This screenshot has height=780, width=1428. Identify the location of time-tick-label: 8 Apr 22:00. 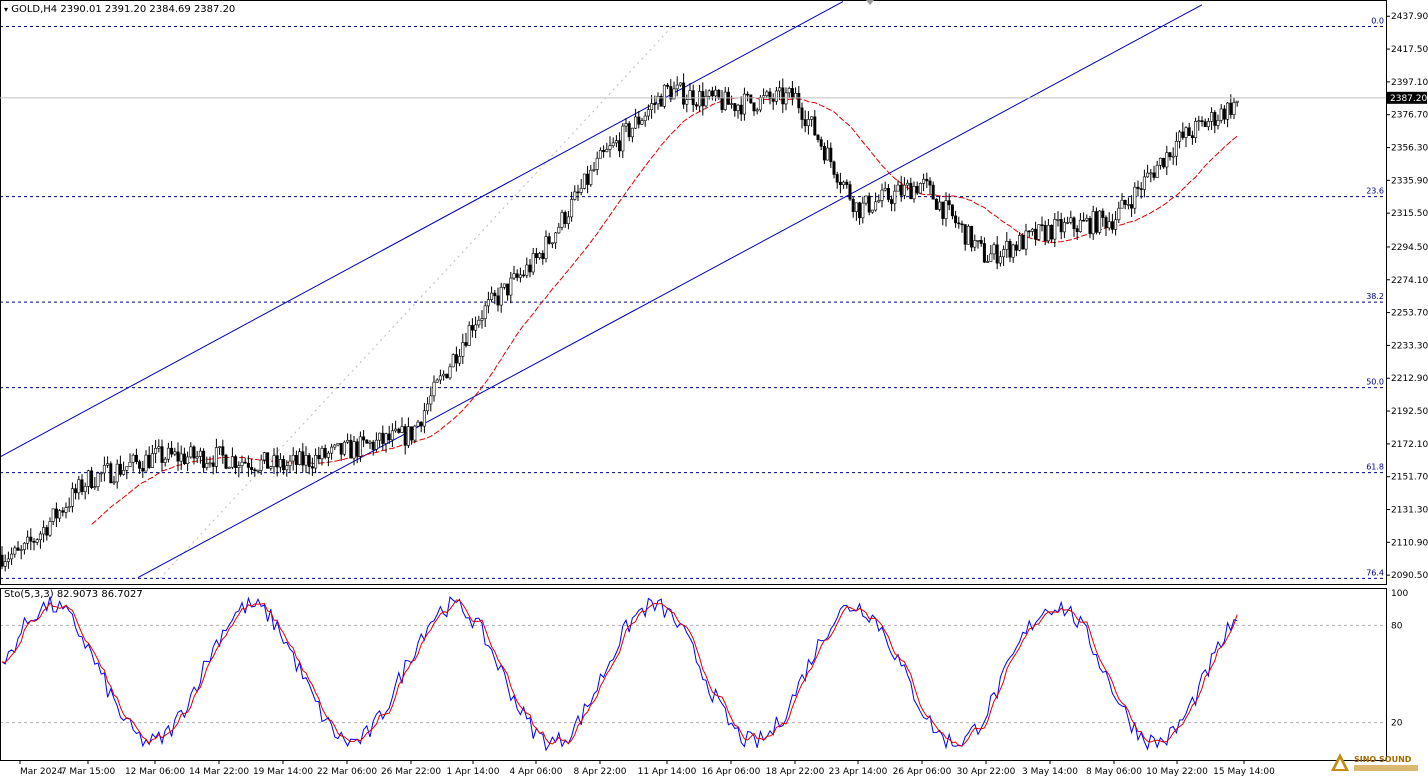
(600, 772).